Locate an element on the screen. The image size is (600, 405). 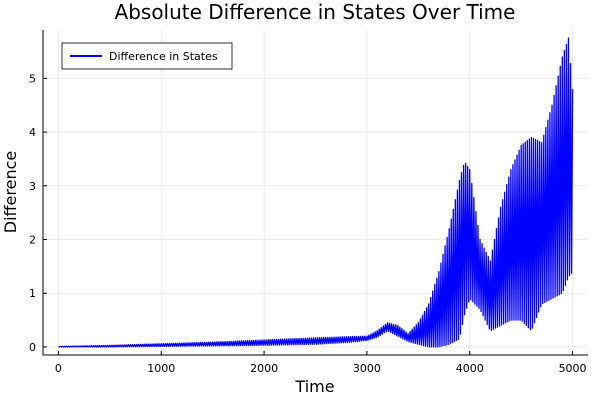
legend: Difference in States is located at coordinates (147, 56).